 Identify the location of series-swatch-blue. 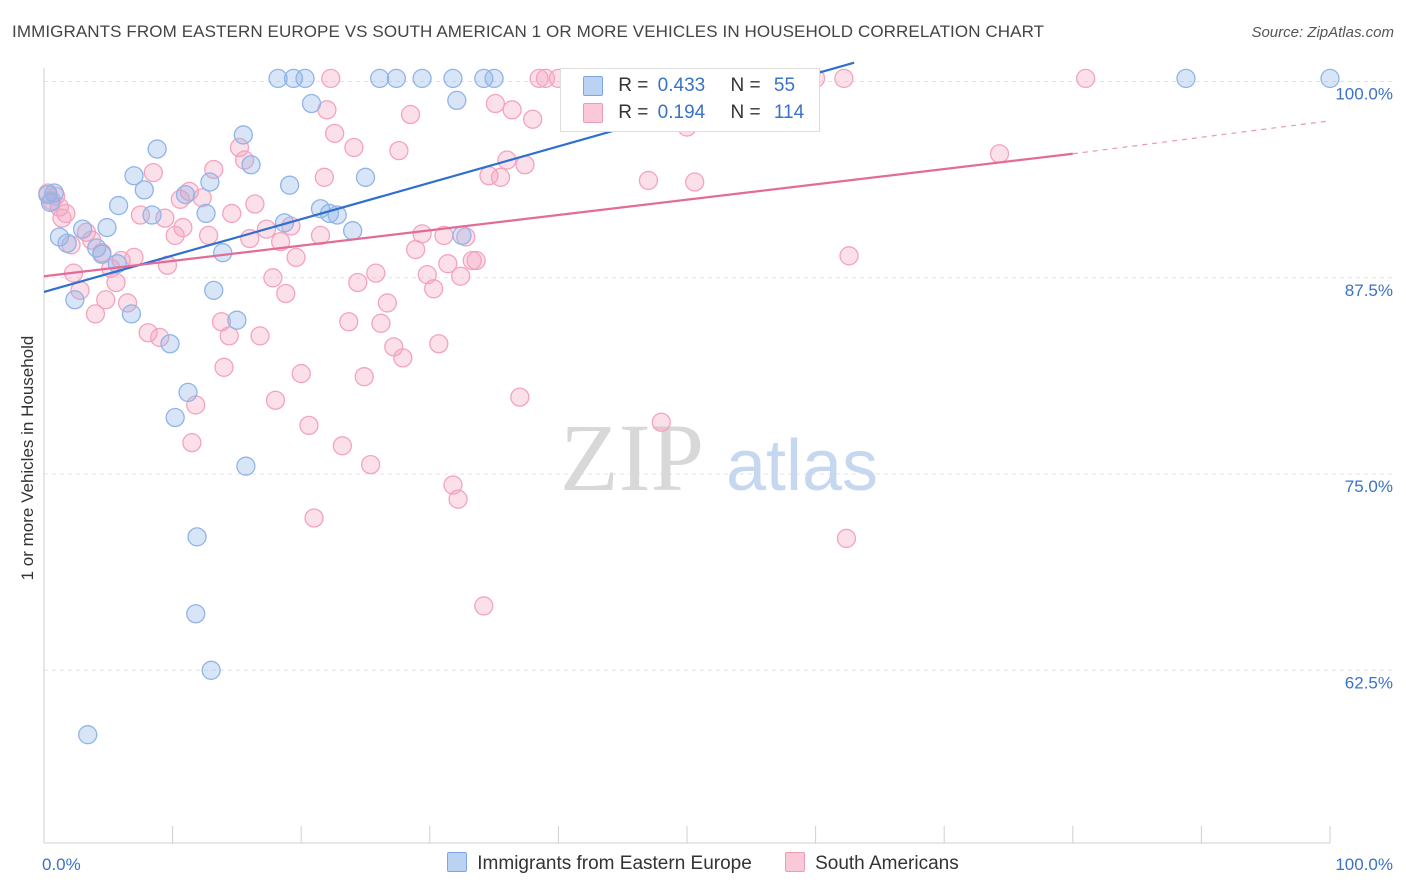
(457, 862).